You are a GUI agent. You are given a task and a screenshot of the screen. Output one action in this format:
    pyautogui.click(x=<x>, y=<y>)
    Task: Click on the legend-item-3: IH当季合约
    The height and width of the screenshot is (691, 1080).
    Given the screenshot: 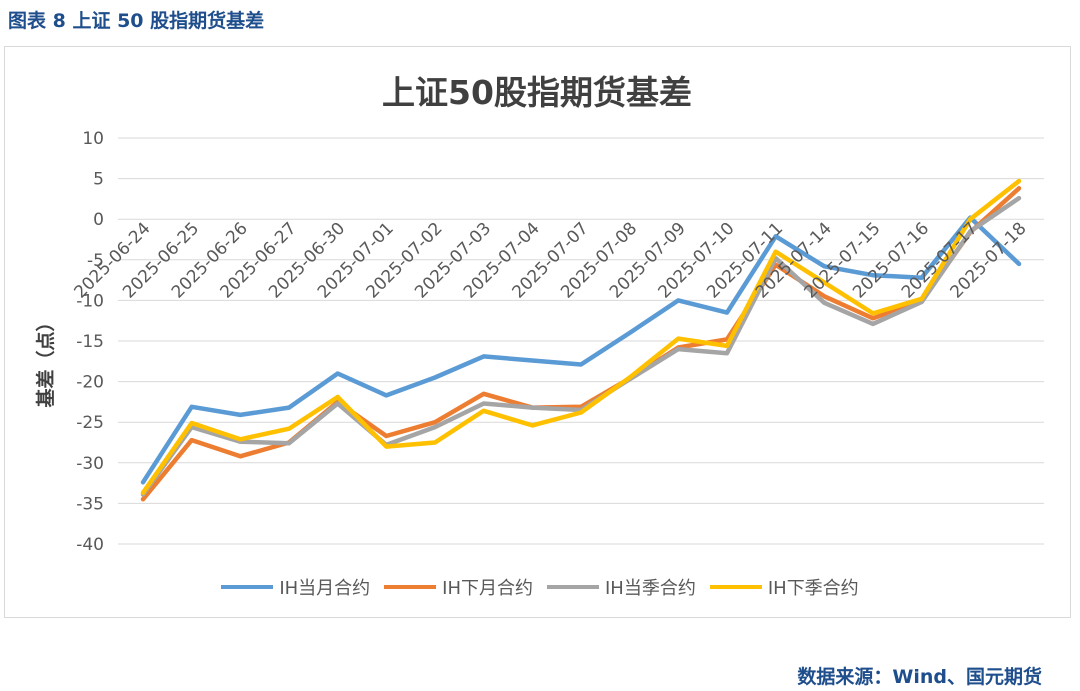 What is the action you would take?
    pyautogui.click(x=621, y=587)
    